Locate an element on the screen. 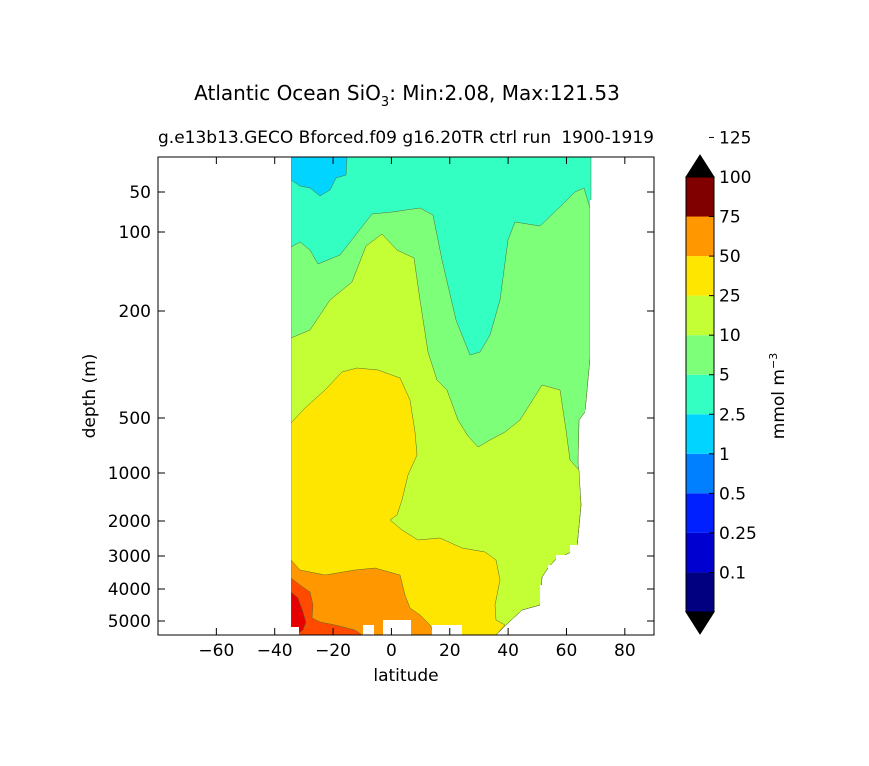 Image resolution: width=869 pixels, height=766 pixels. y-tick-label: 50 is located at coordinates (140, 193).